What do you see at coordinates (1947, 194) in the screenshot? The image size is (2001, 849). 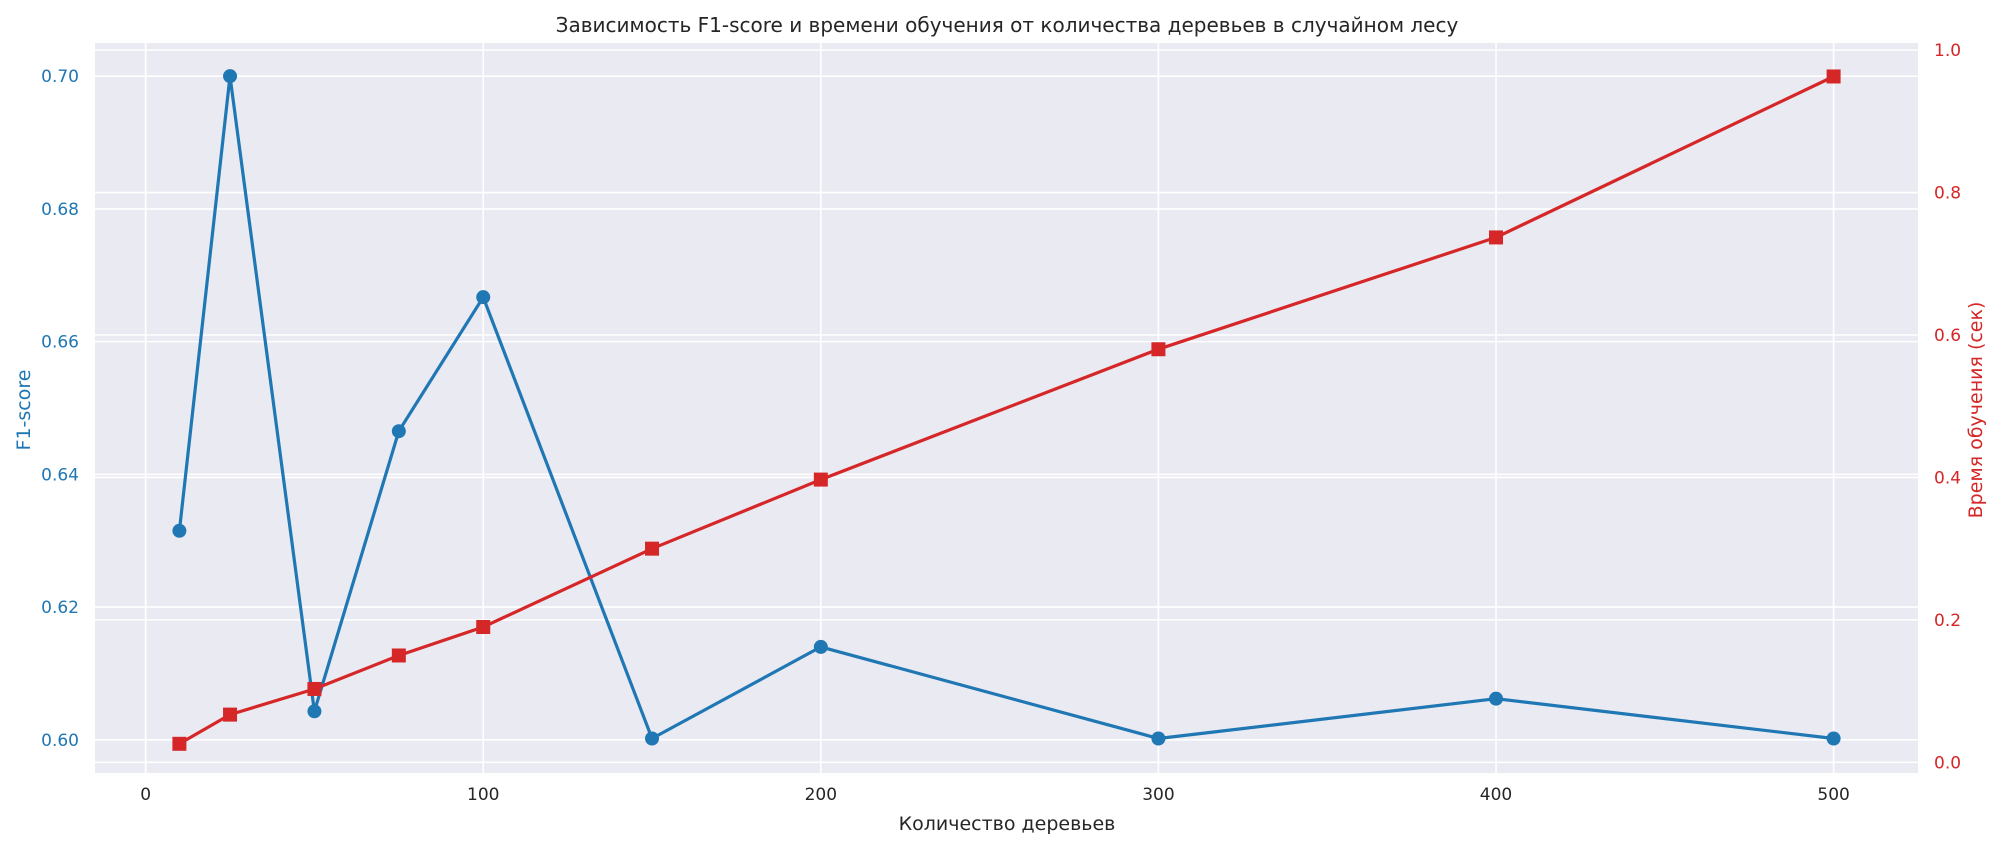 I see `y-tick-label-right: 0.8` at bounding box center [1947, 194].